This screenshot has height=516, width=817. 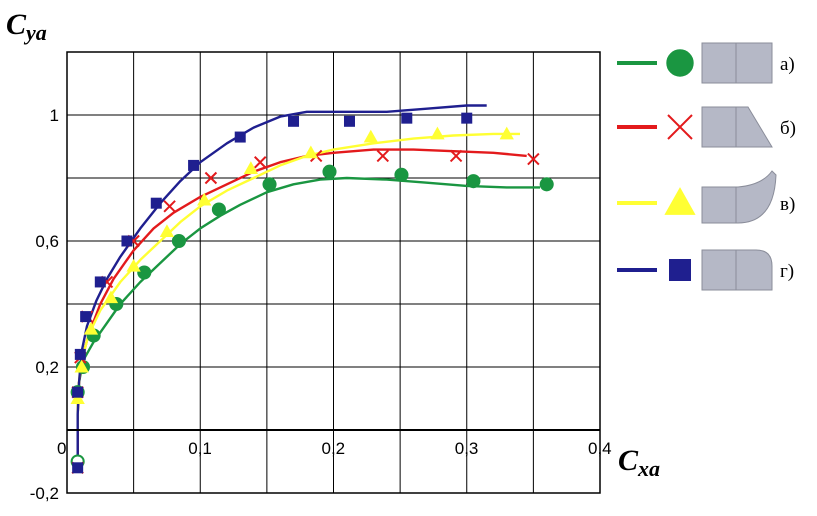 I want to click on x-axis-title-sub: xa, so click(x=648, y=468).